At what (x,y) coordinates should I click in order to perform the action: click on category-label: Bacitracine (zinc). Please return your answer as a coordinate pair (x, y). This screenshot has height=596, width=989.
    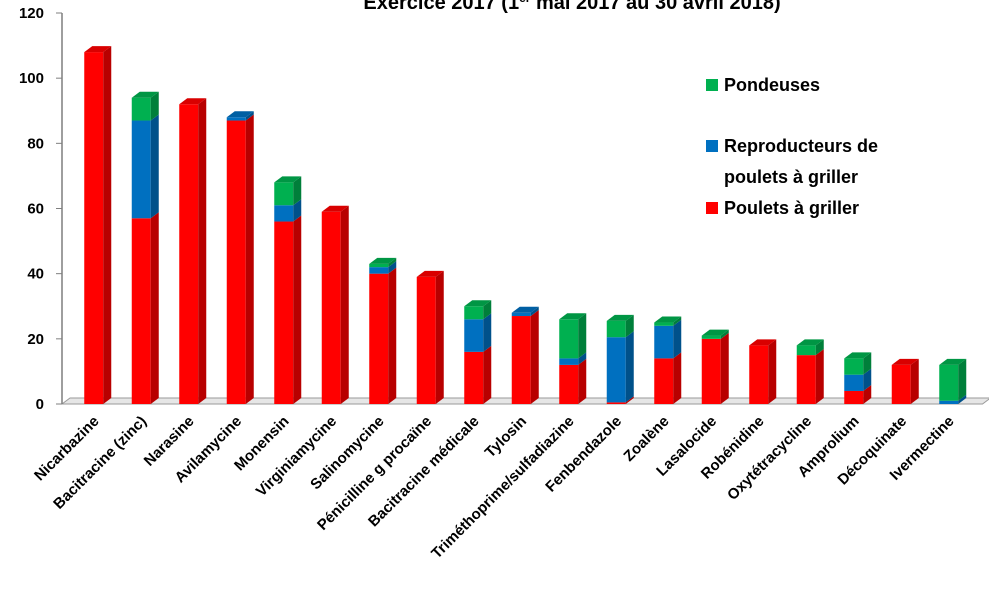
    Looking at the image, I should click on (100, 463).